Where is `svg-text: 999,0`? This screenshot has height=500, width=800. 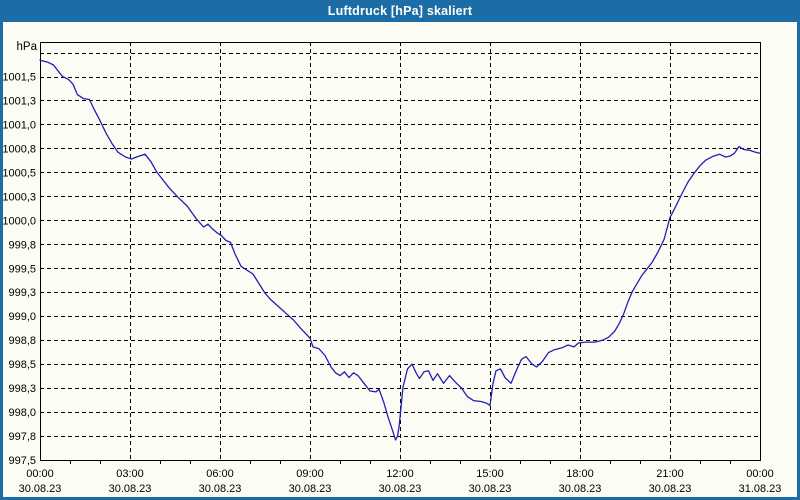
svg-text: 999,0 is located at coordinates (22, 317).